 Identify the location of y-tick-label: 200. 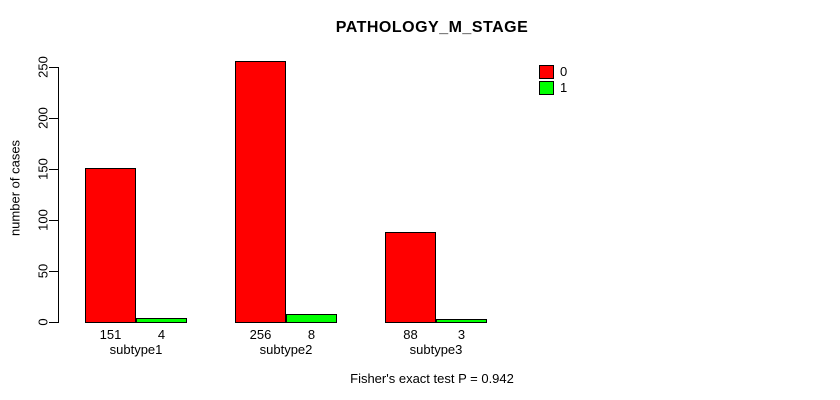
(43, 118).